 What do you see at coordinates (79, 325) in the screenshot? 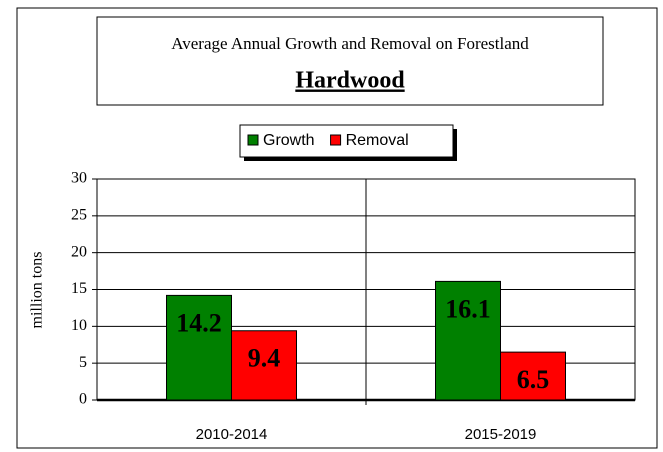
I see `y-tick-label: 10` at bounding box center [79, 325].